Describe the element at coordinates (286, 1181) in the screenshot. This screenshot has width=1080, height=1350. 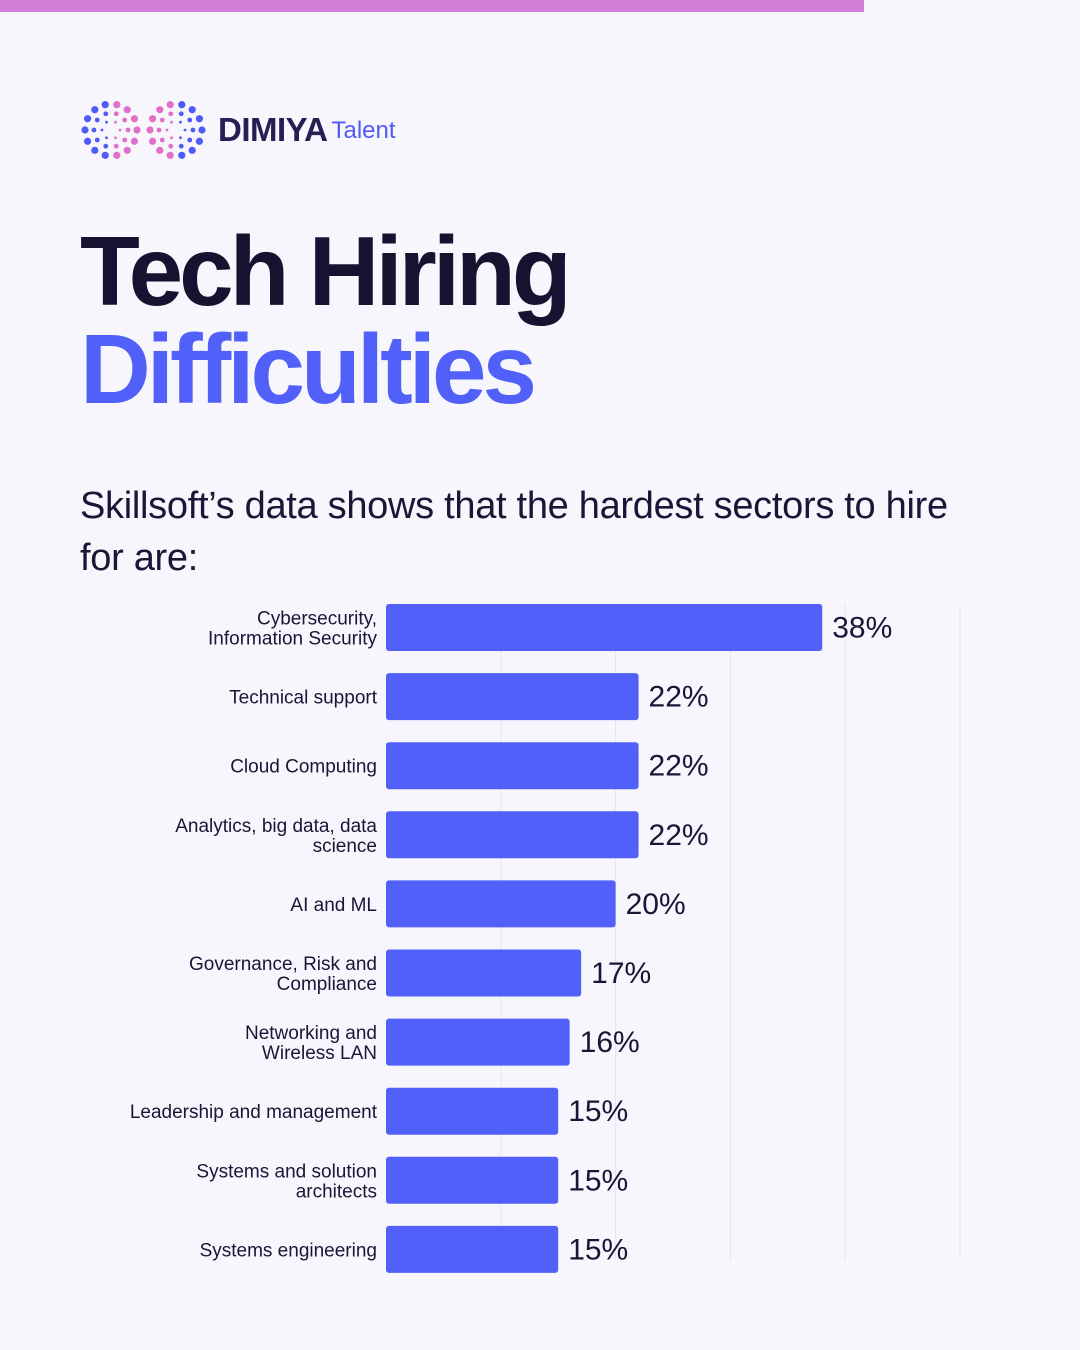
I see `category-label: Systems and solution architects` at that location.